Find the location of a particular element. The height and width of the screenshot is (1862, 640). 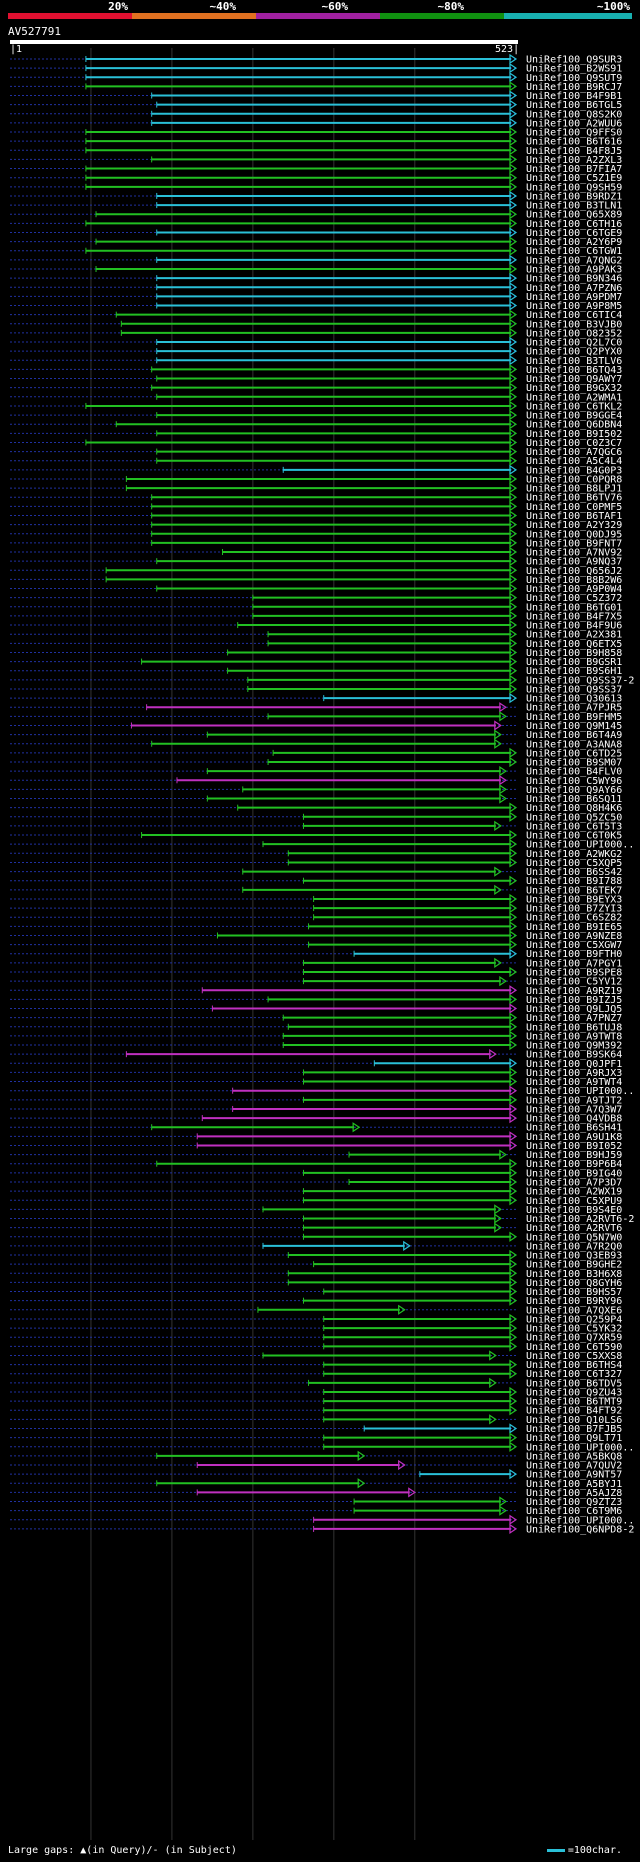

hit-label: UniRef100_C5Z1E9 is located at coordinates (574, 178).